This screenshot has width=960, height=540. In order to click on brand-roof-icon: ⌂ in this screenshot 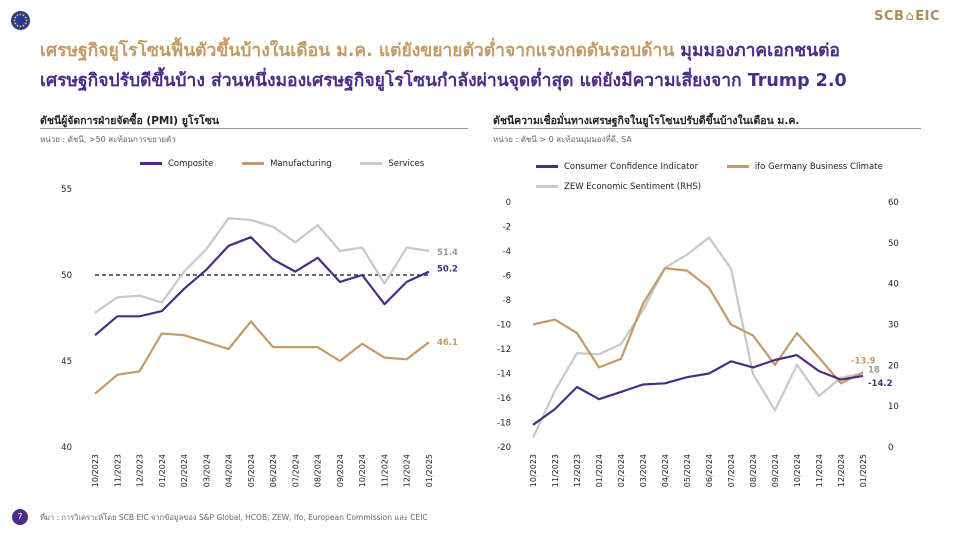, I will do `click(910, 16)`.